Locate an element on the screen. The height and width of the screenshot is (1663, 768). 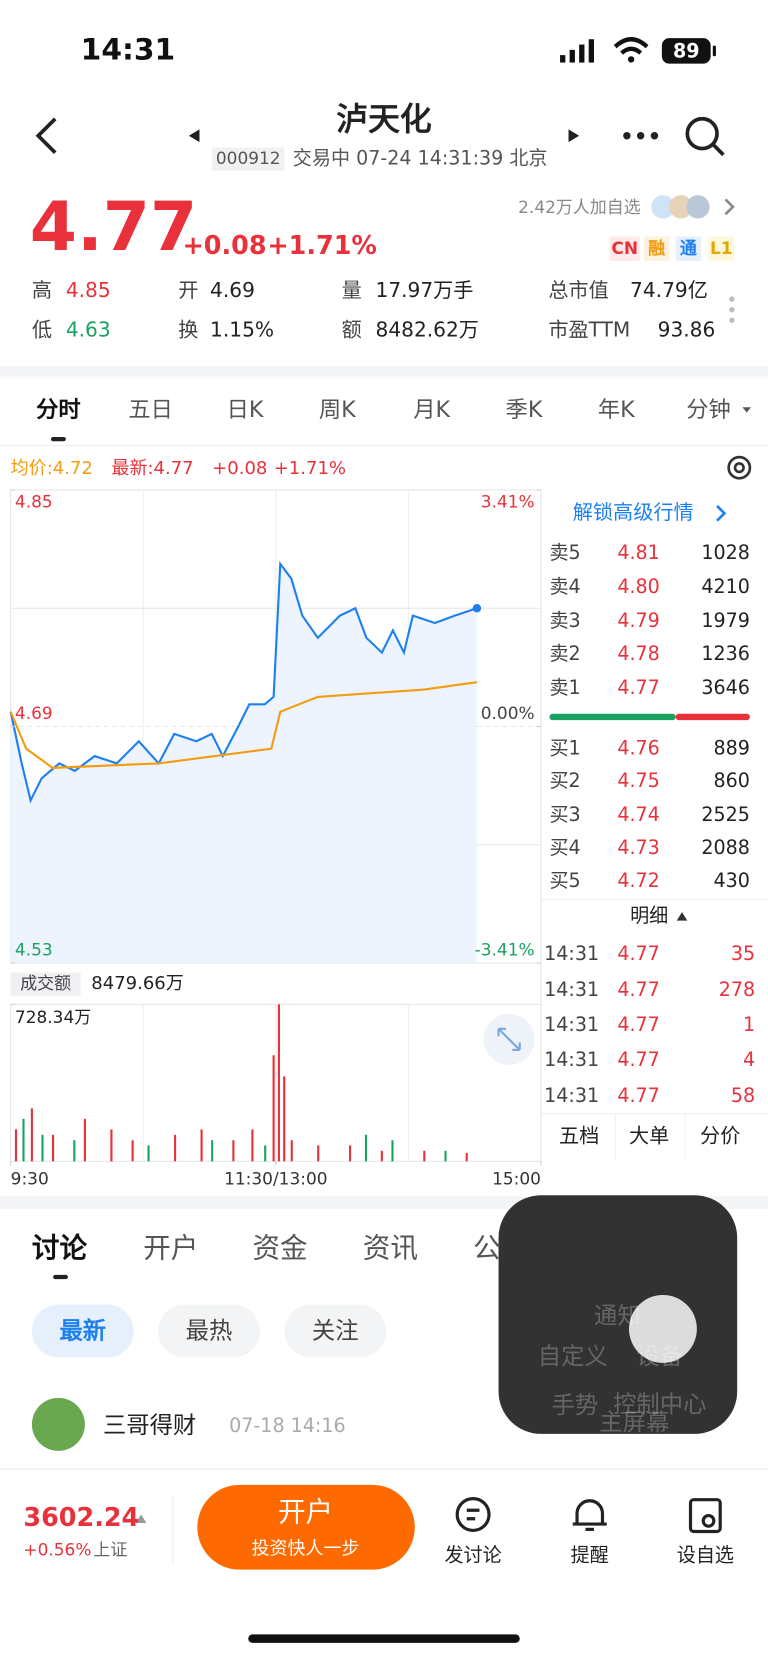
discussion-tab: 讨论 is located at coordinates (60, 1247).